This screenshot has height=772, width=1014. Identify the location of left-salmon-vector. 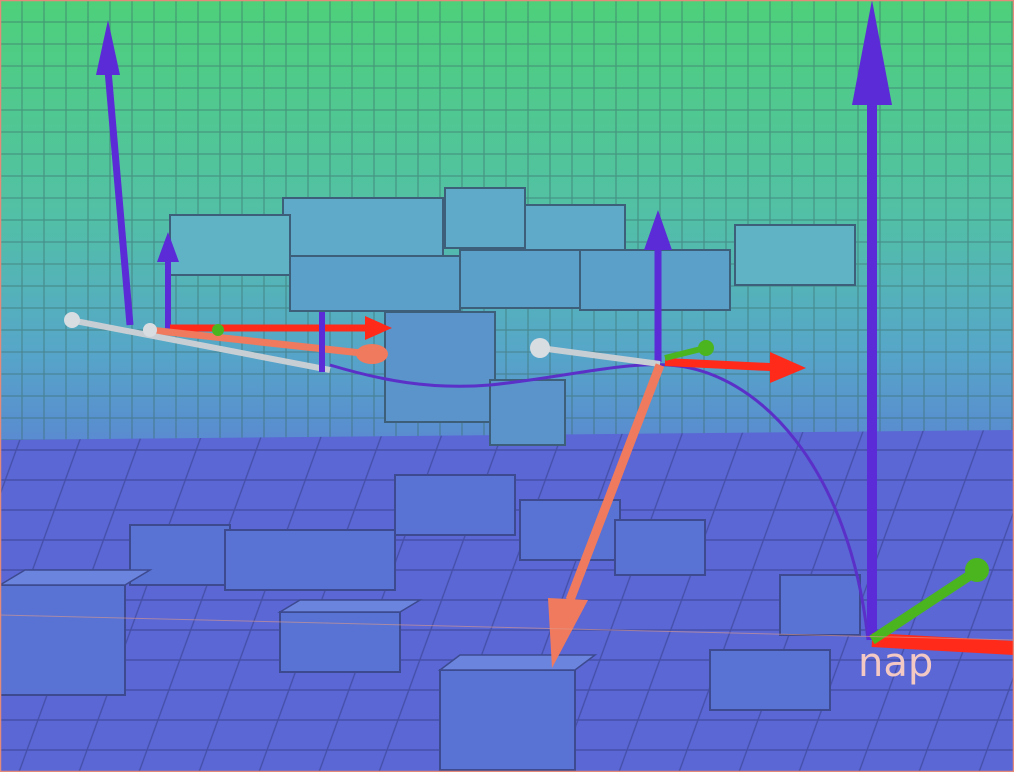
(265, 342).